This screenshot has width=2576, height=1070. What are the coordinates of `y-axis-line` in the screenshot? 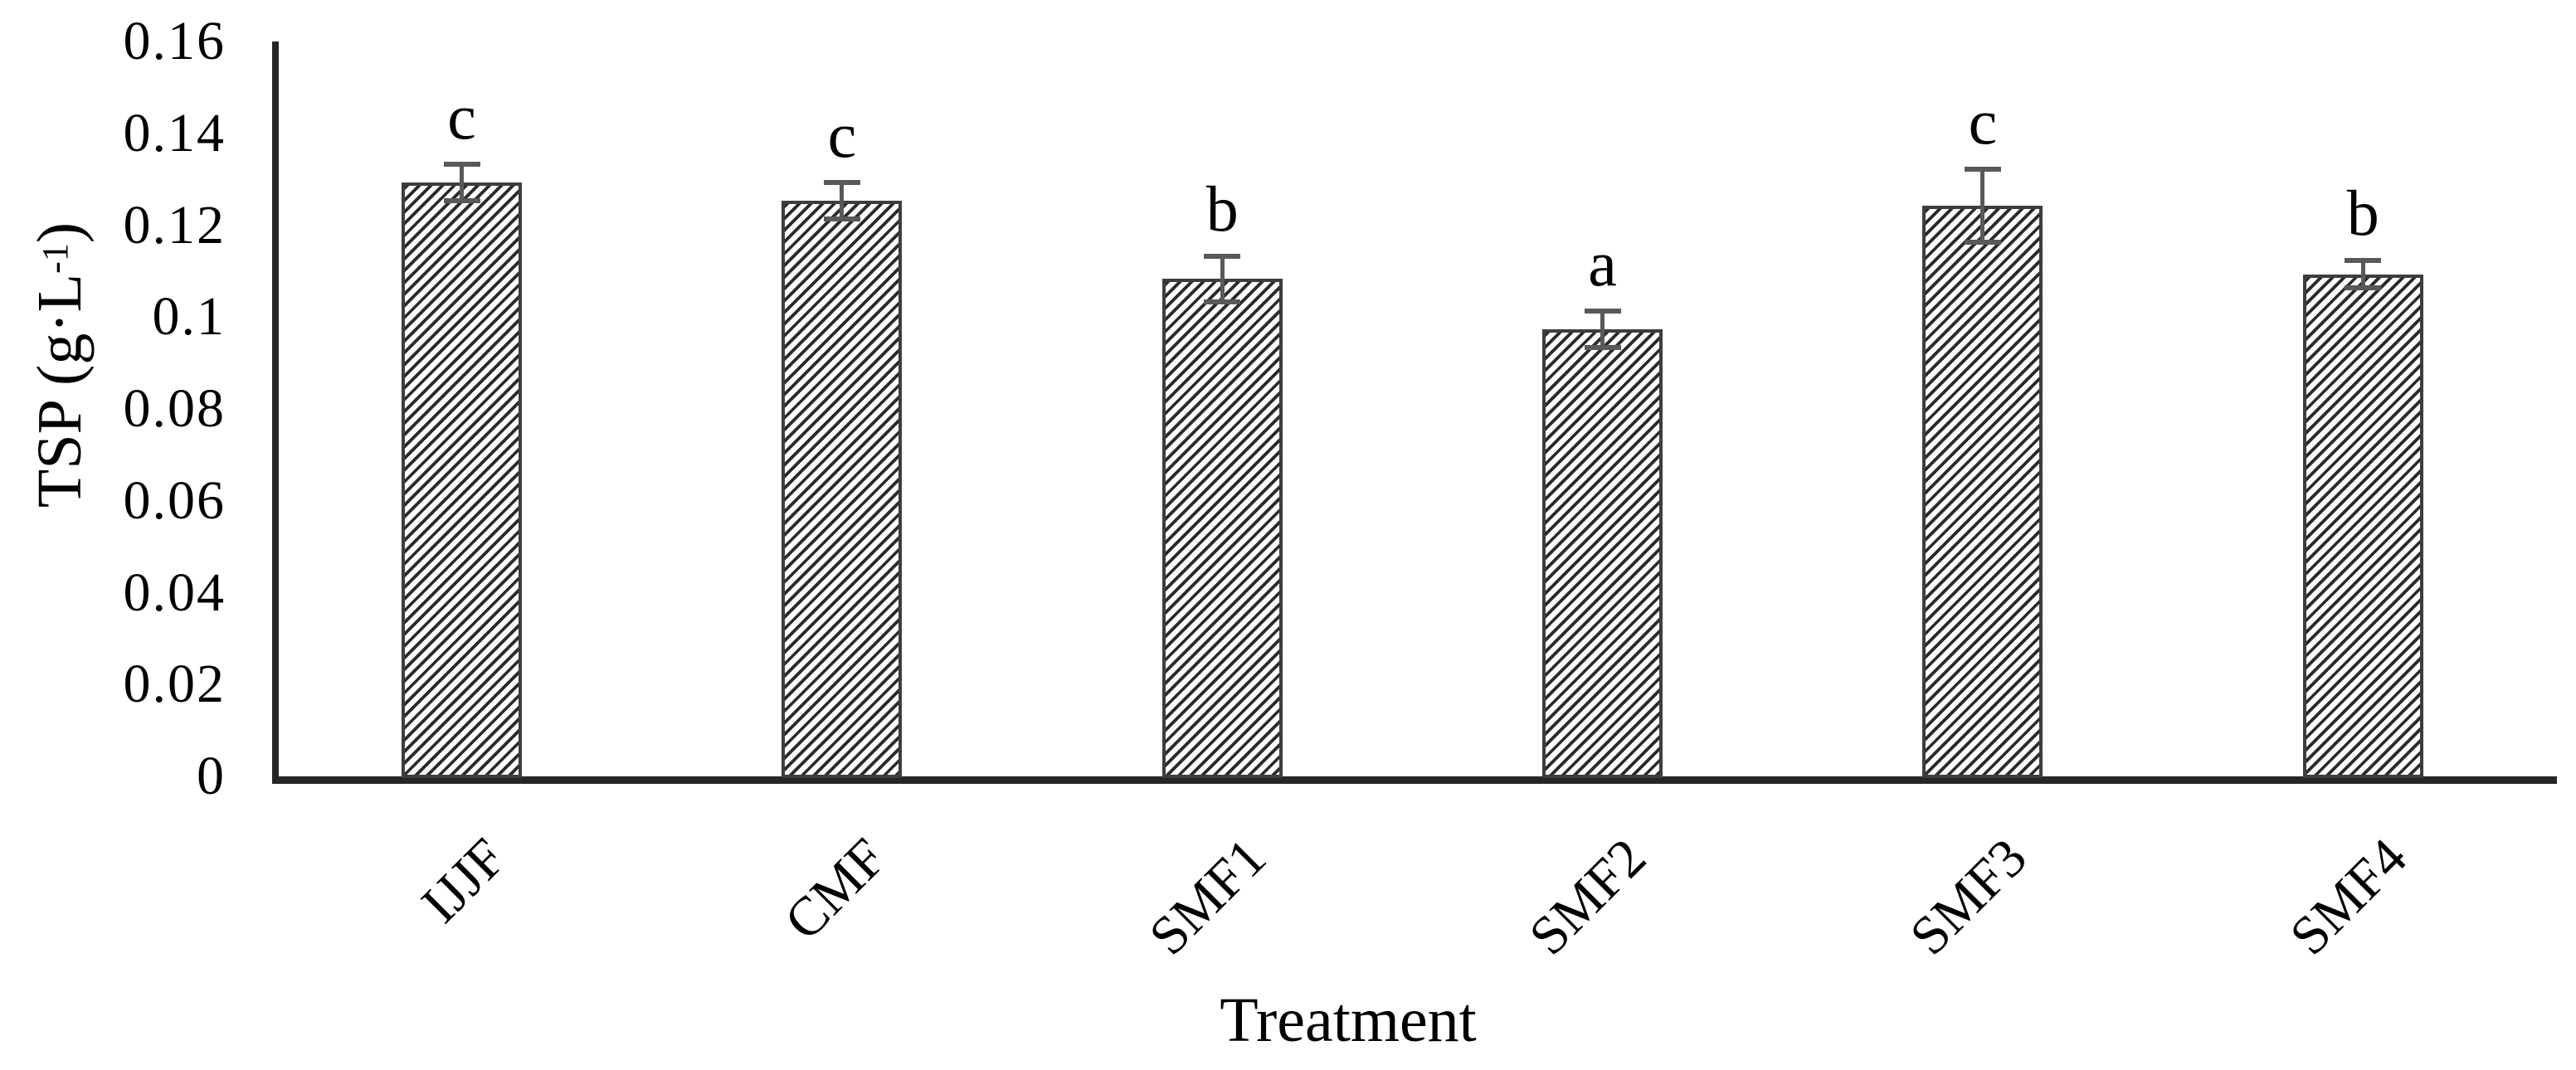 It's located at (275, 412).